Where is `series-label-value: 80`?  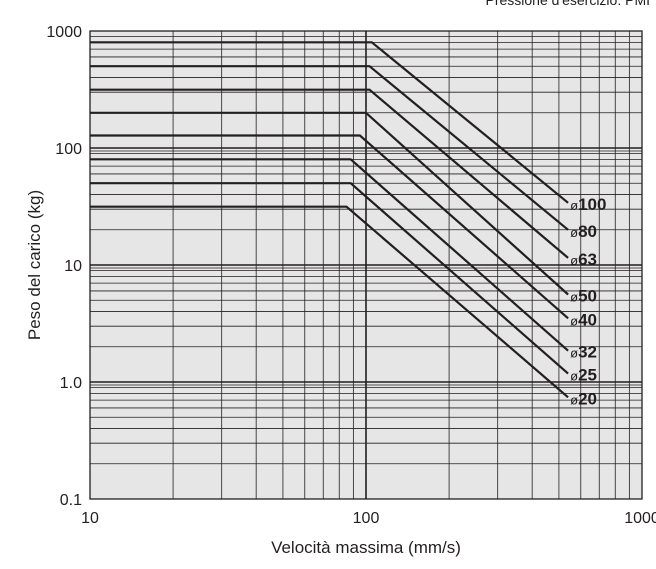 series-label-value: 80 is located at coordinates (587, 231).